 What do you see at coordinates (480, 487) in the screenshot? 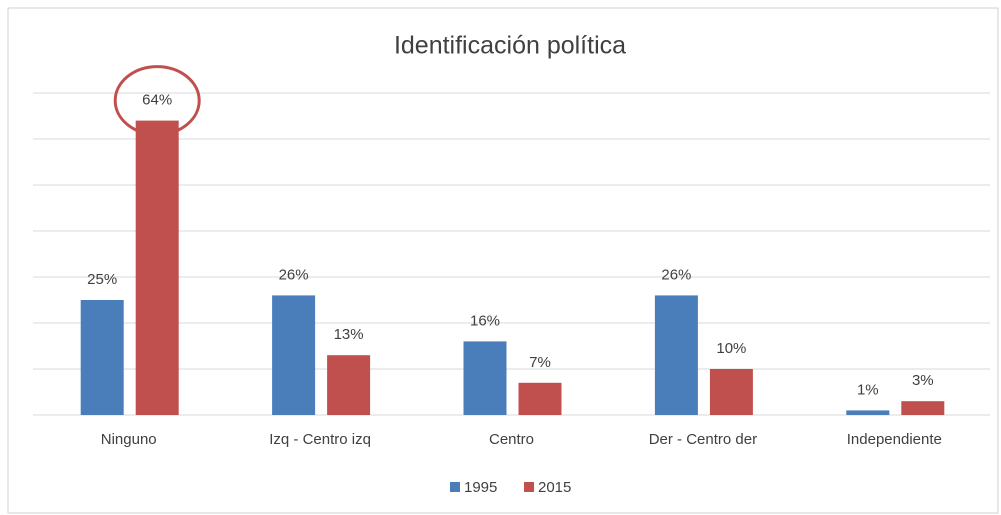
I see `legend-label: 1995` at bounding box center [480, 487].